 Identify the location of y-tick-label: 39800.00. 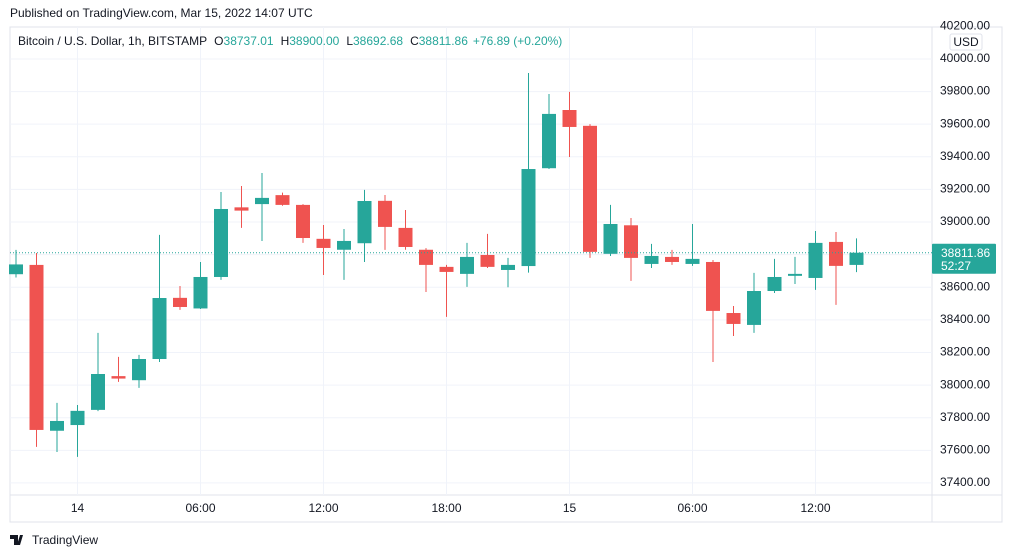
(965, 91).